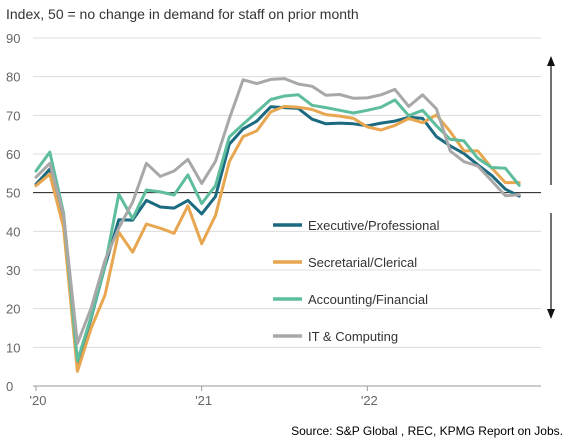  What do you see at coordinates (551, 314) in the screenshot?
I see `down-arrow-icon` at bounding box center [551, 314].